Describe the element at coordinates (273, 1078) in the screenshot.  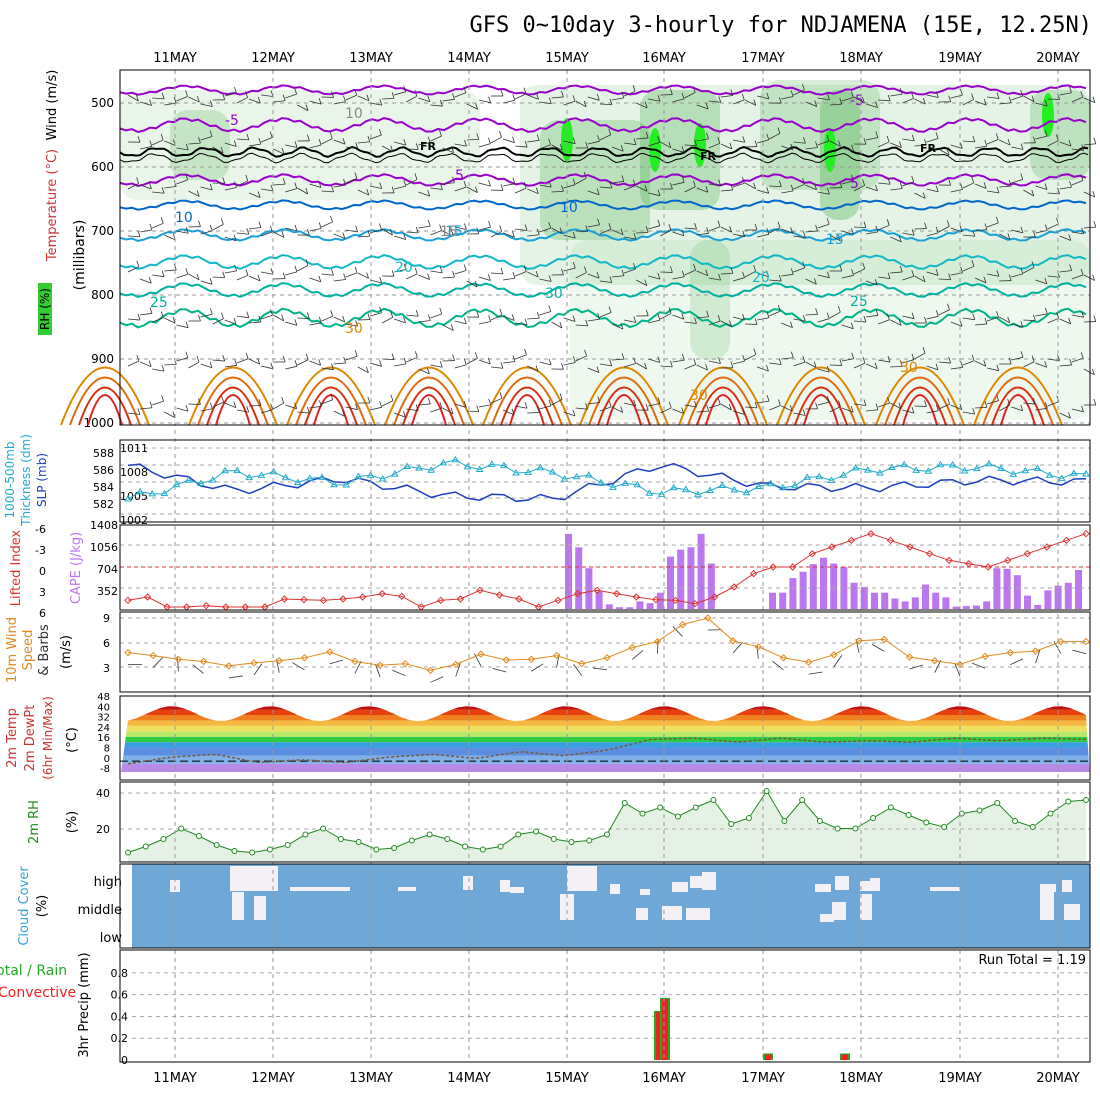
I see `date-label-bottom: 12MAY` at that location.